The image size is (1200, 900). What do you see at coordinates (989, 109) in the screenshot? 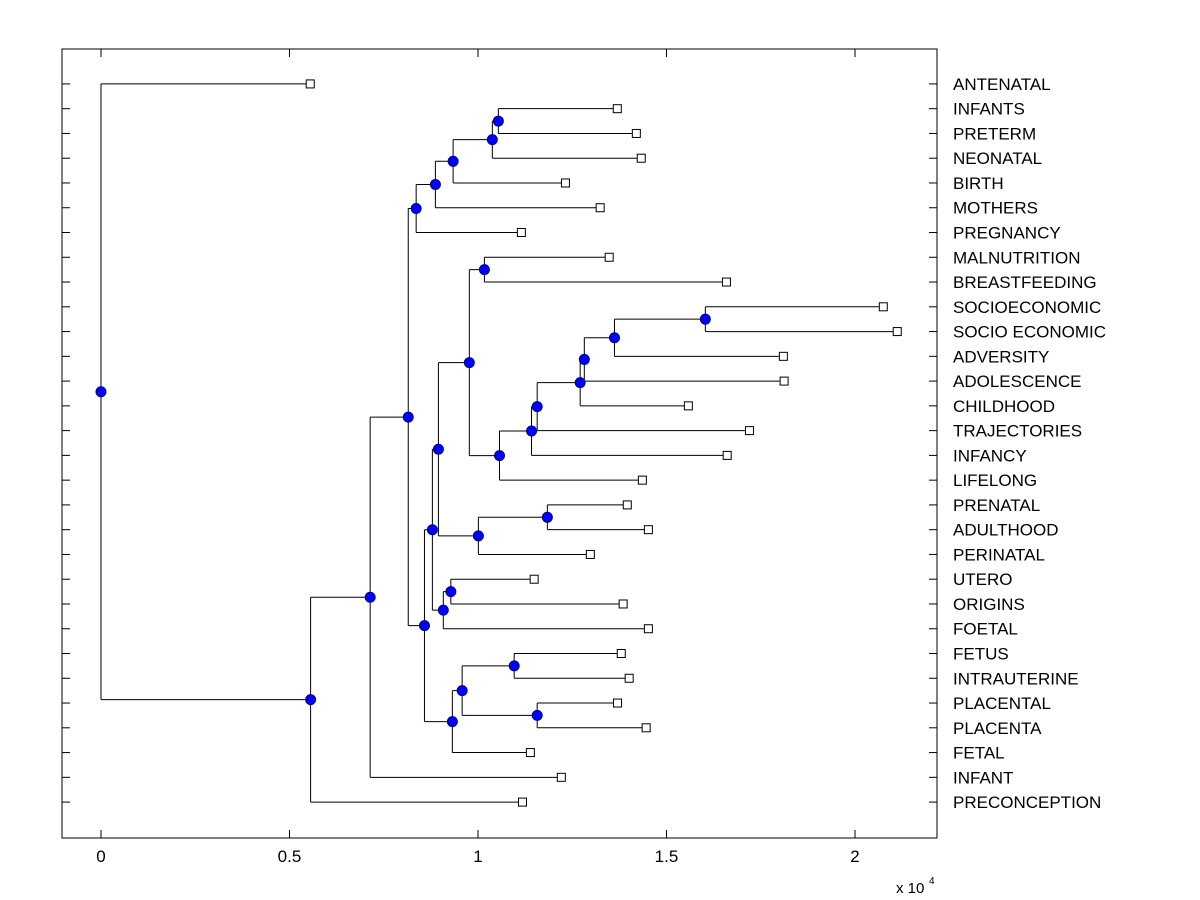
I see `leaf-label: INFANTS` at bounding box center [989, 109].